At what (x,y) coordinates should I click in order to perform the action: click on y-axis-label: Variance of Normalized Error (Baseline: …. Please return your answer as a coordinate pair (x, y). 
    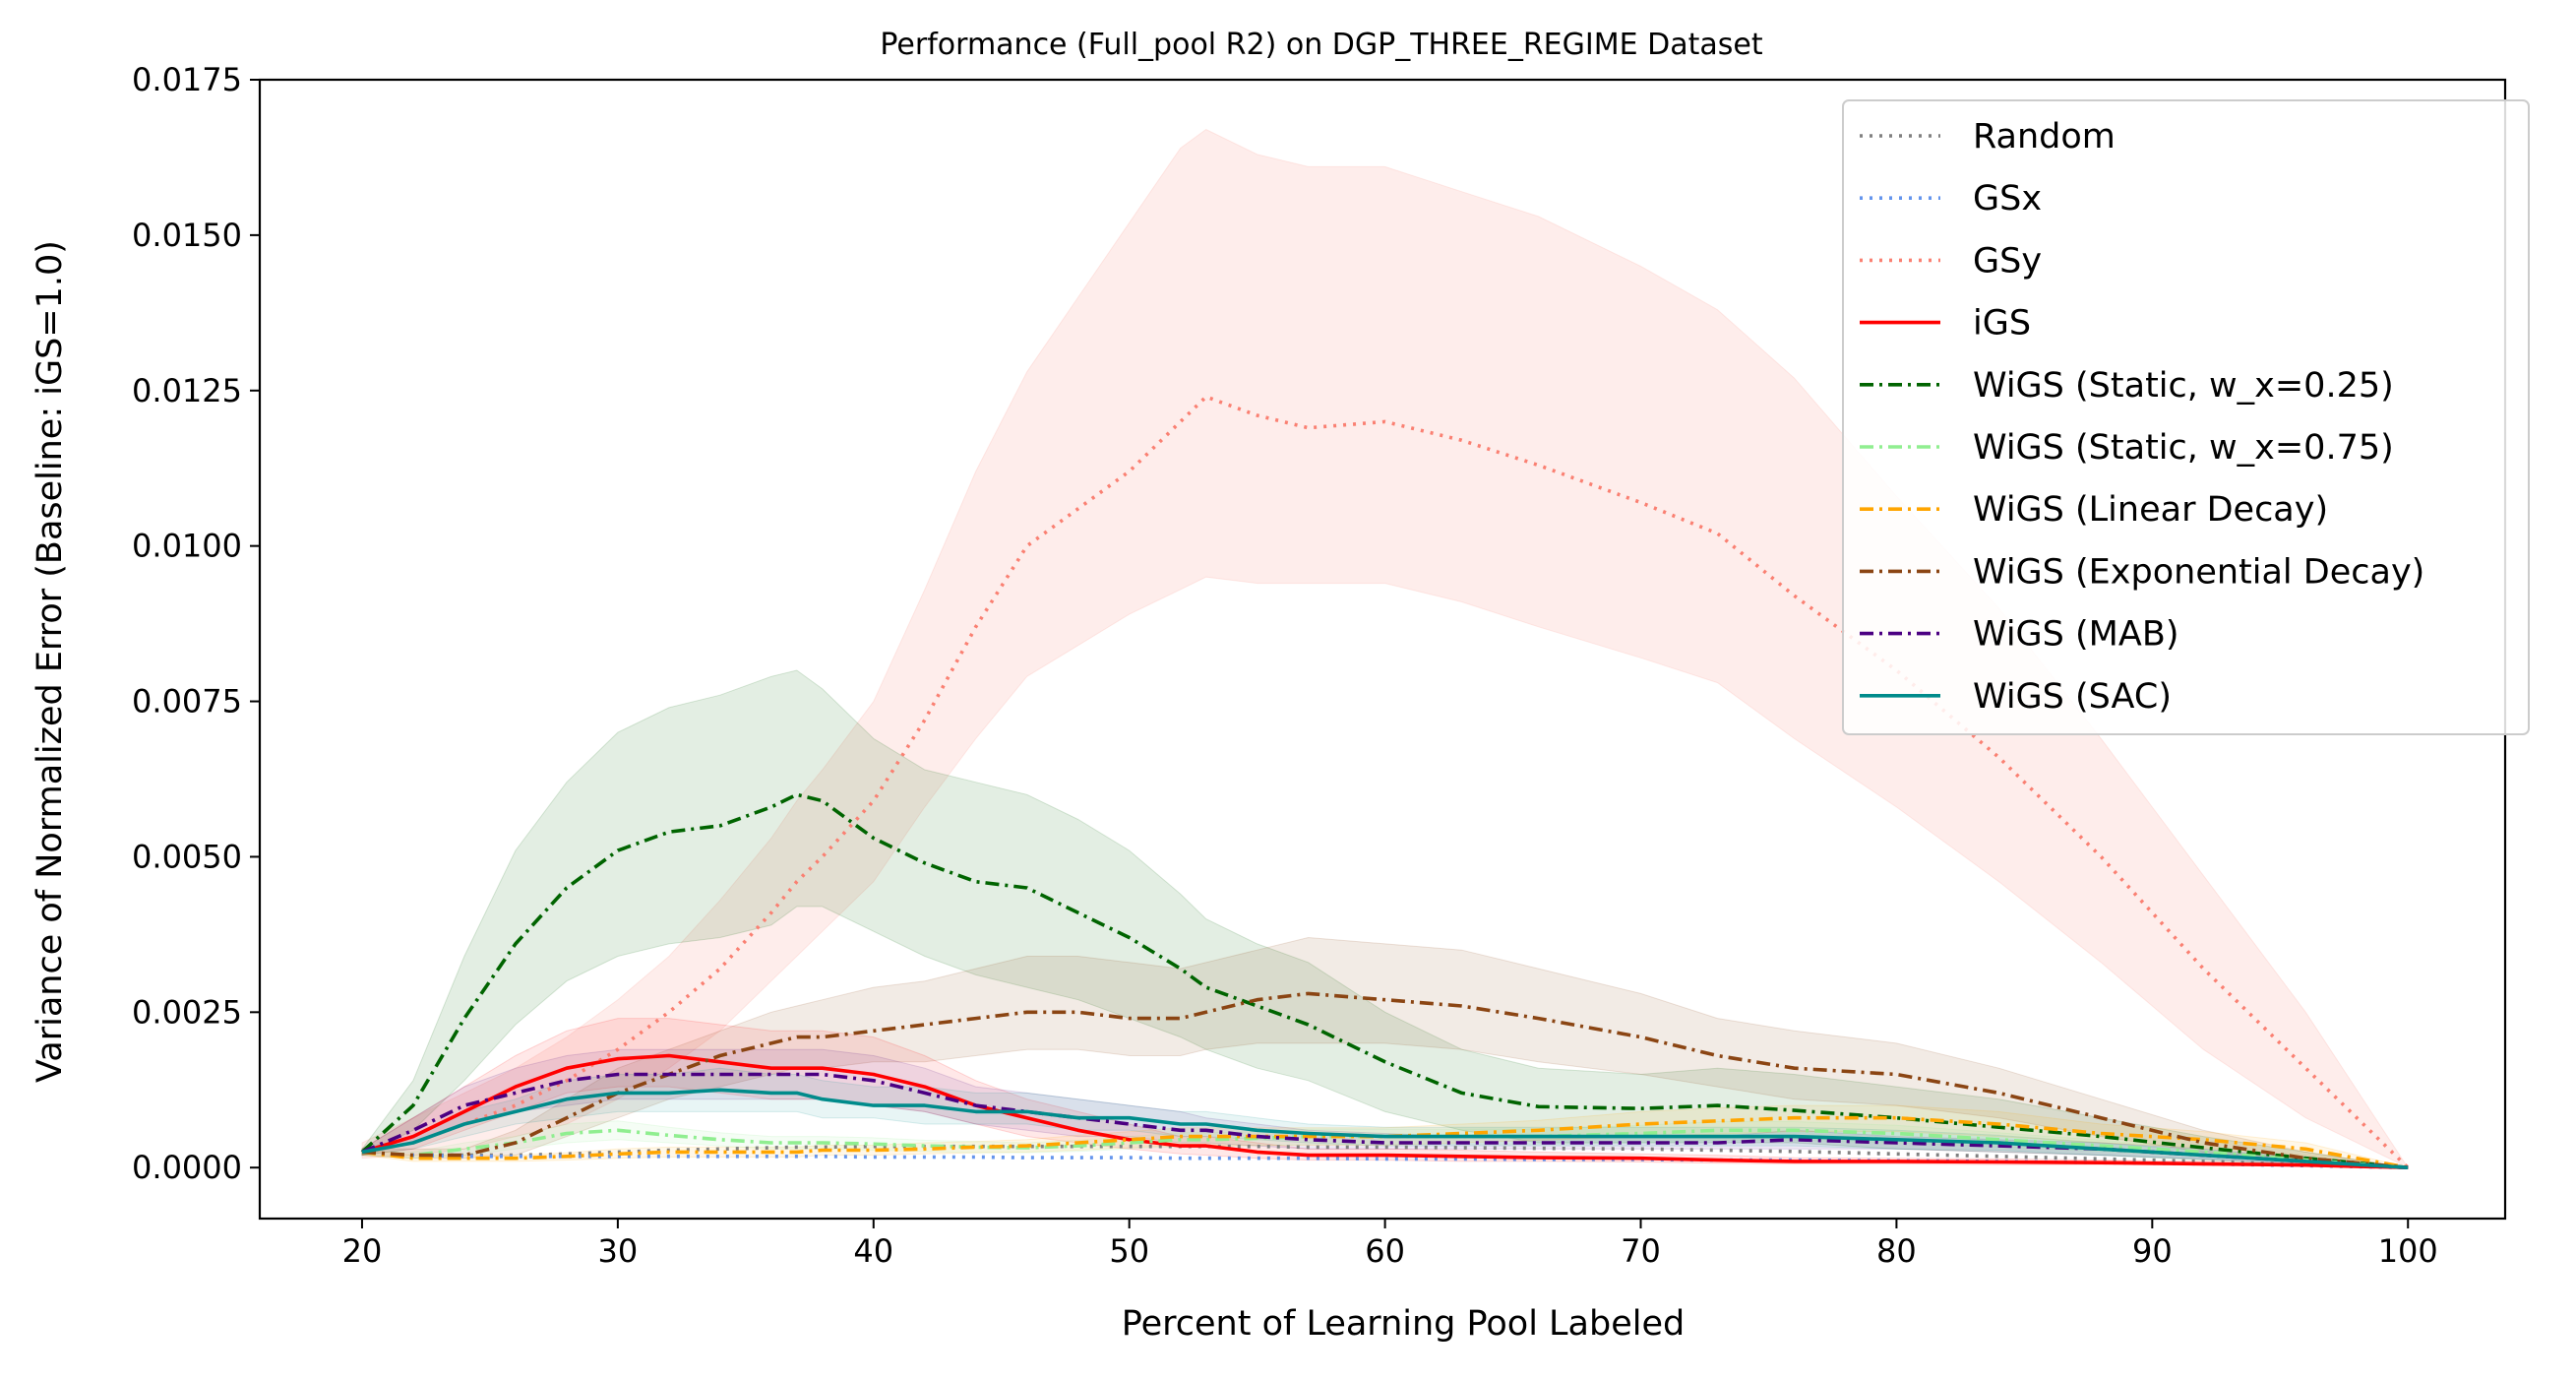
    Looking at the image, I should click on (50, 661).